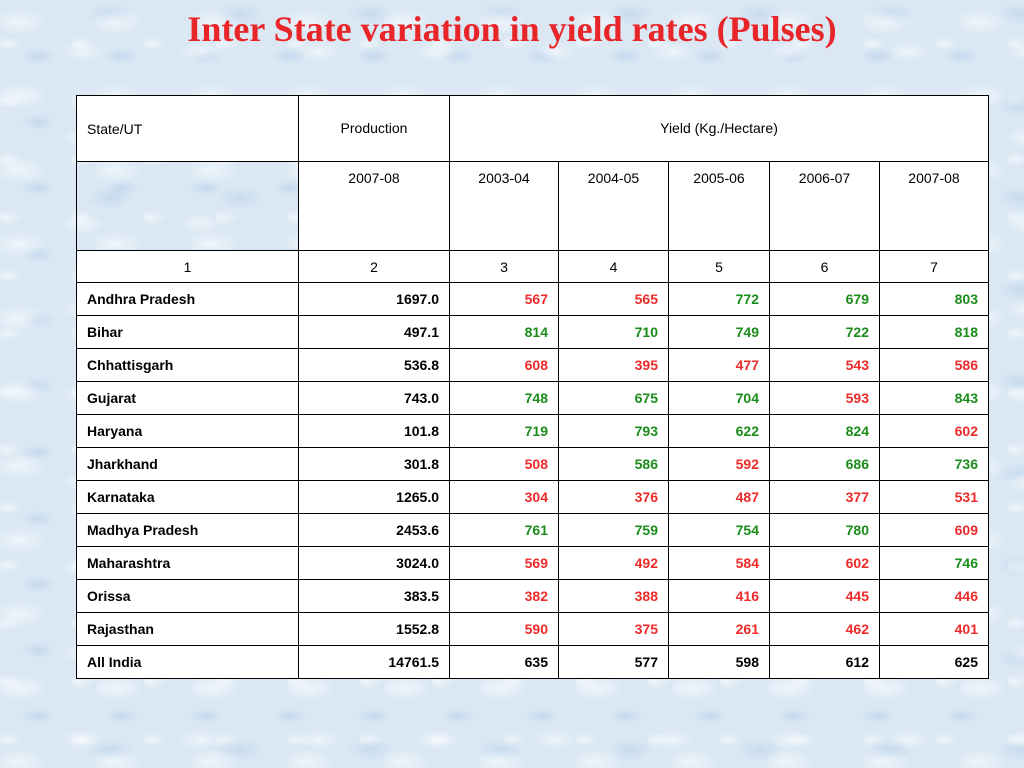  Describe the element at coordinates (719, 530) in the screenshot. I see `yield-cell: 754` at that location.